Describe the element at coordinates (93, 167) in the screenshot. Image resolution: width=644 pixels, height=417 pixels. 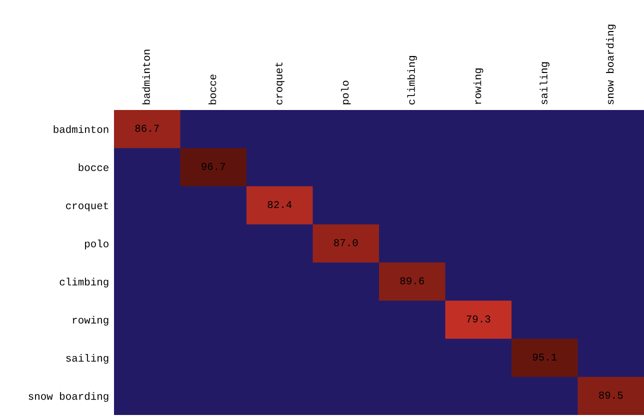
I see `y-tick-label: bocce` at that location.